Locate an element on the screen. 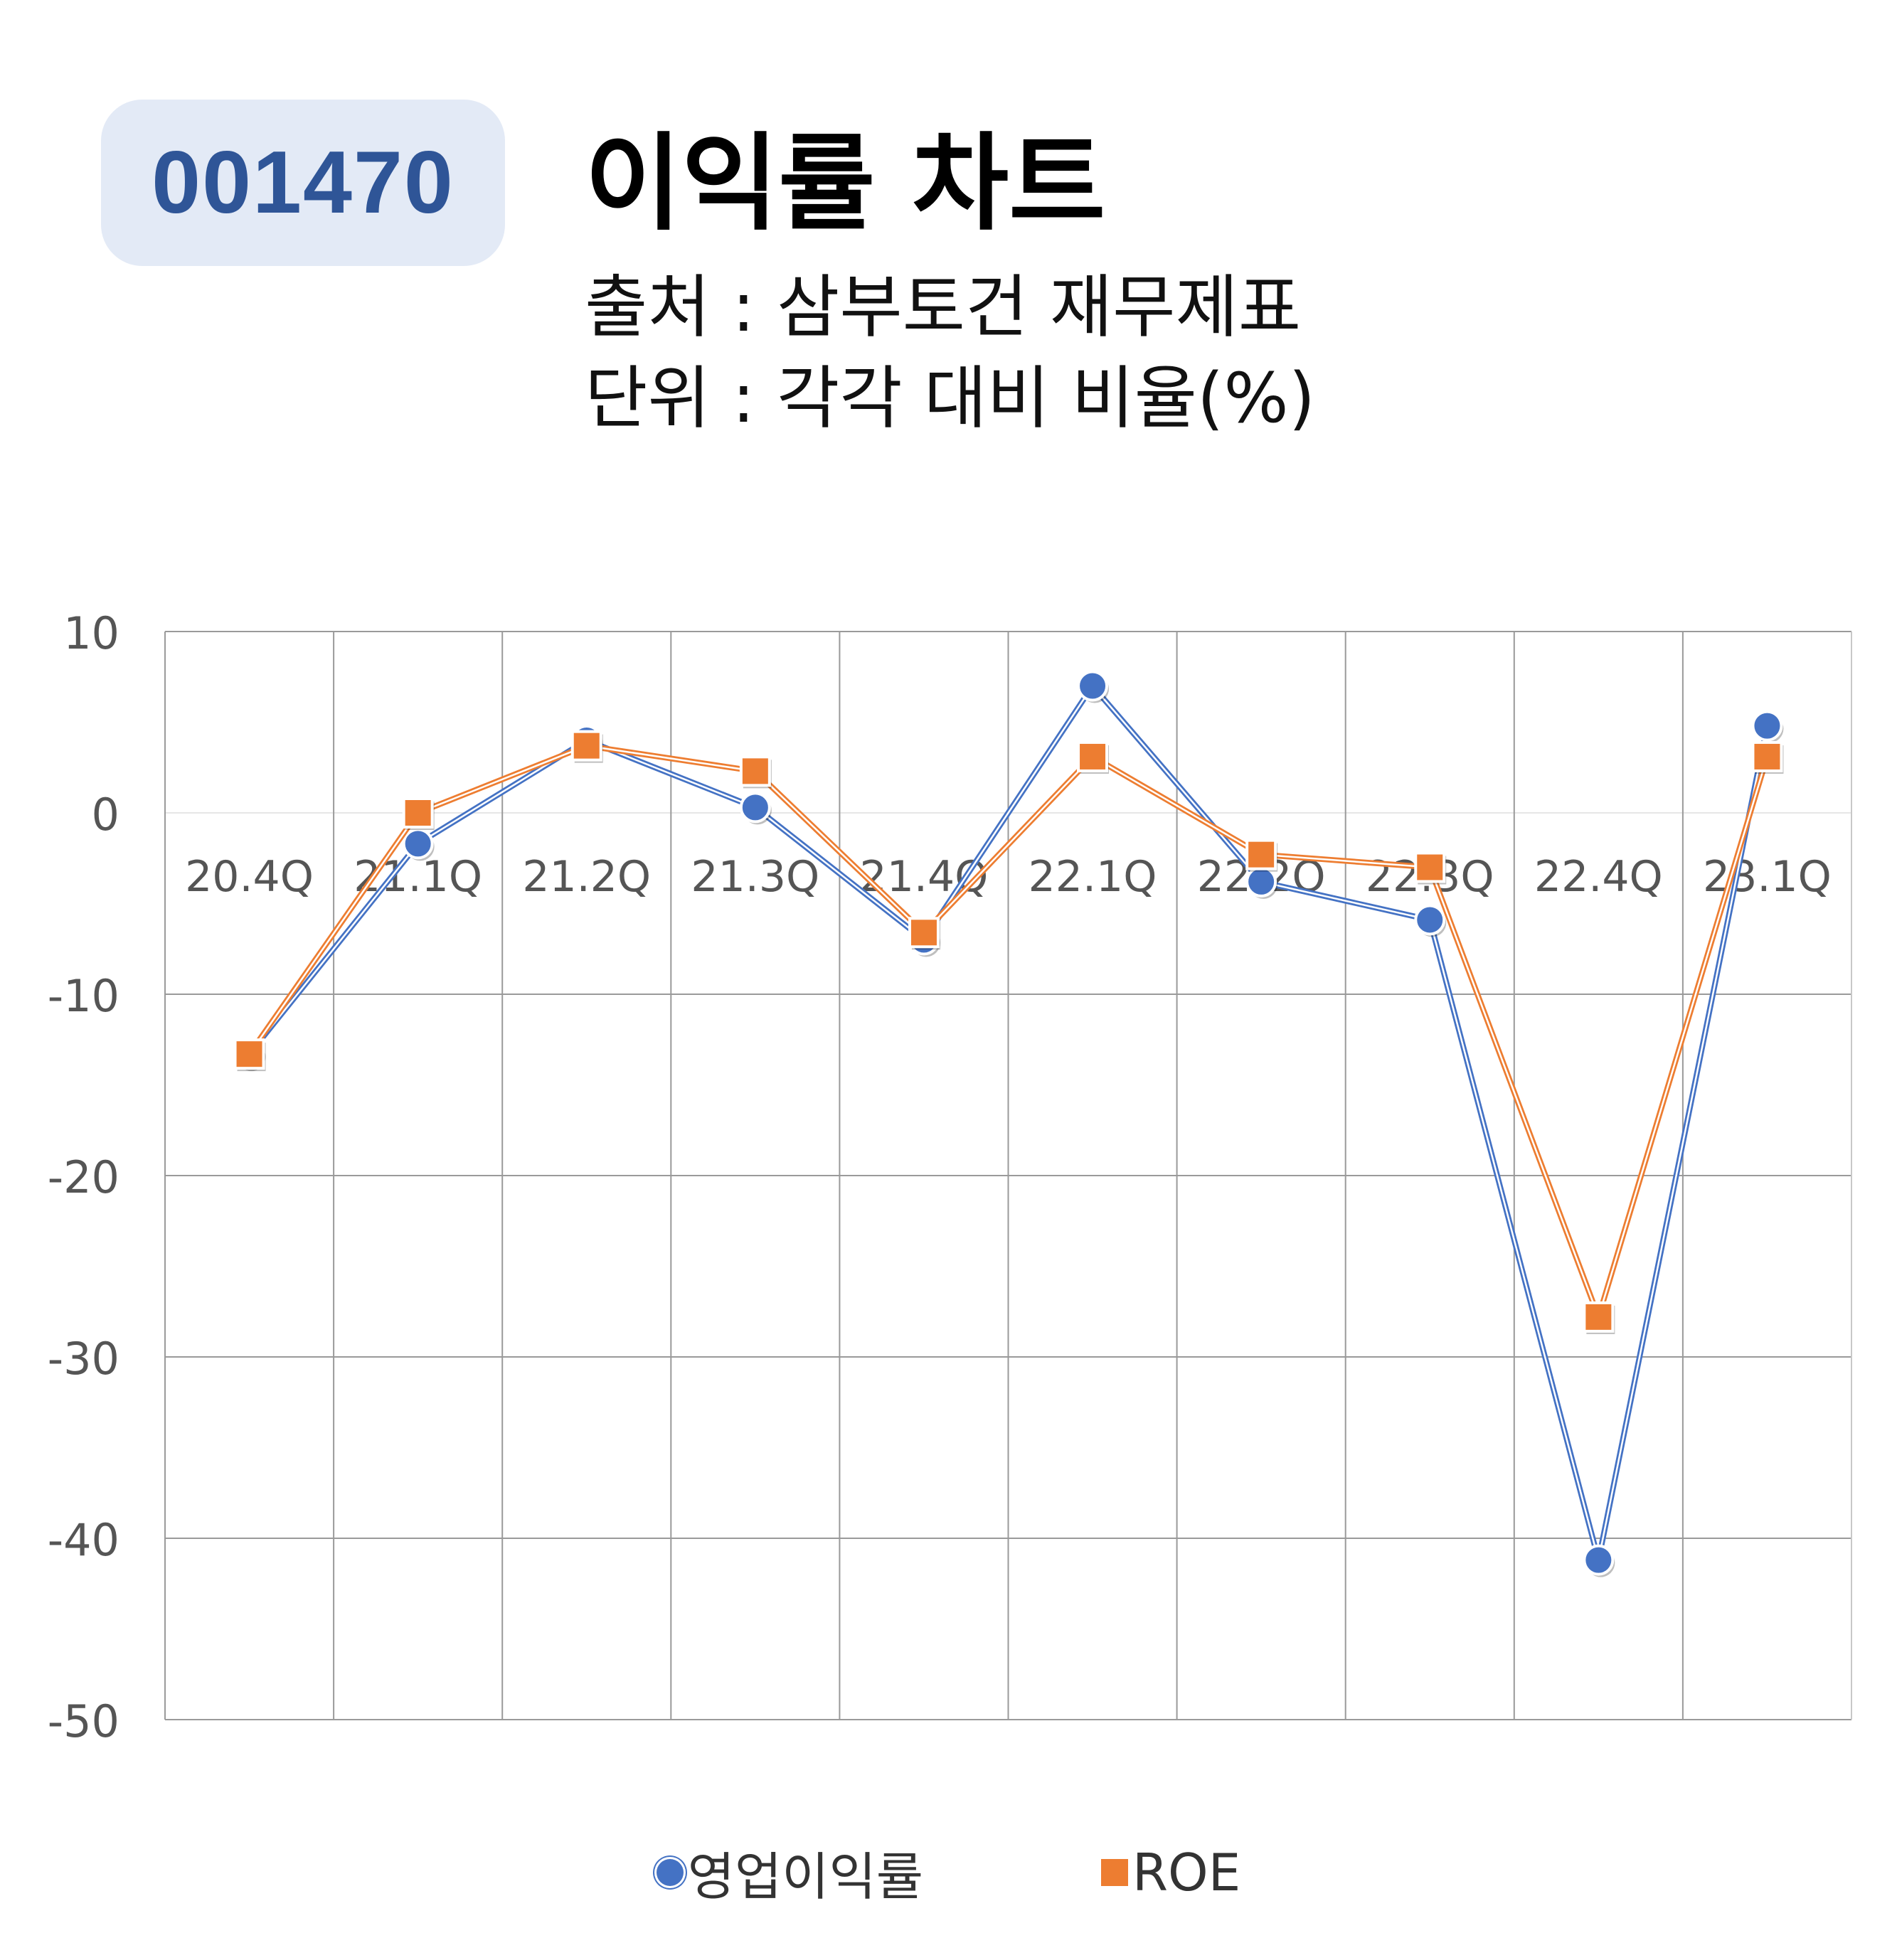  circle-marker-icon is located at coordinates (670, 1872).